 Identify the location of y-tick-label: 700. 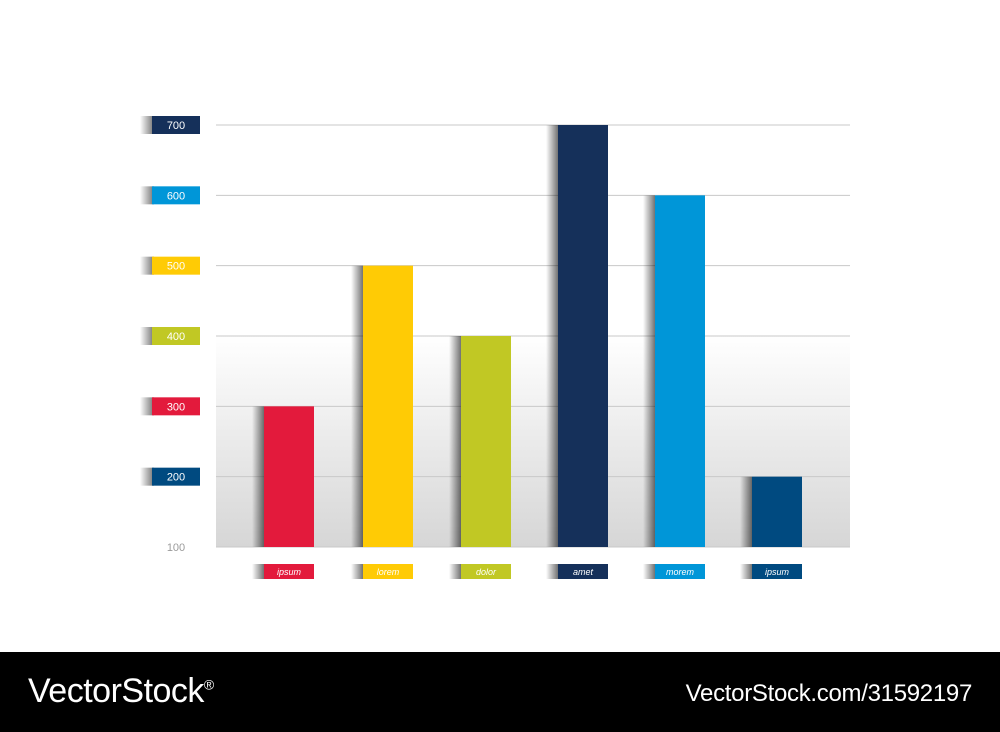
(176, 126).